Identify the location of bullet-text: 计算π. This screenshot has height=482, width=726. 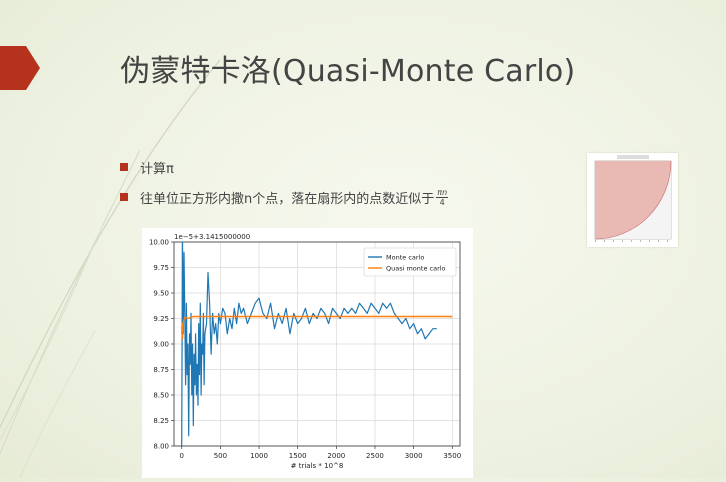
(157, 169).